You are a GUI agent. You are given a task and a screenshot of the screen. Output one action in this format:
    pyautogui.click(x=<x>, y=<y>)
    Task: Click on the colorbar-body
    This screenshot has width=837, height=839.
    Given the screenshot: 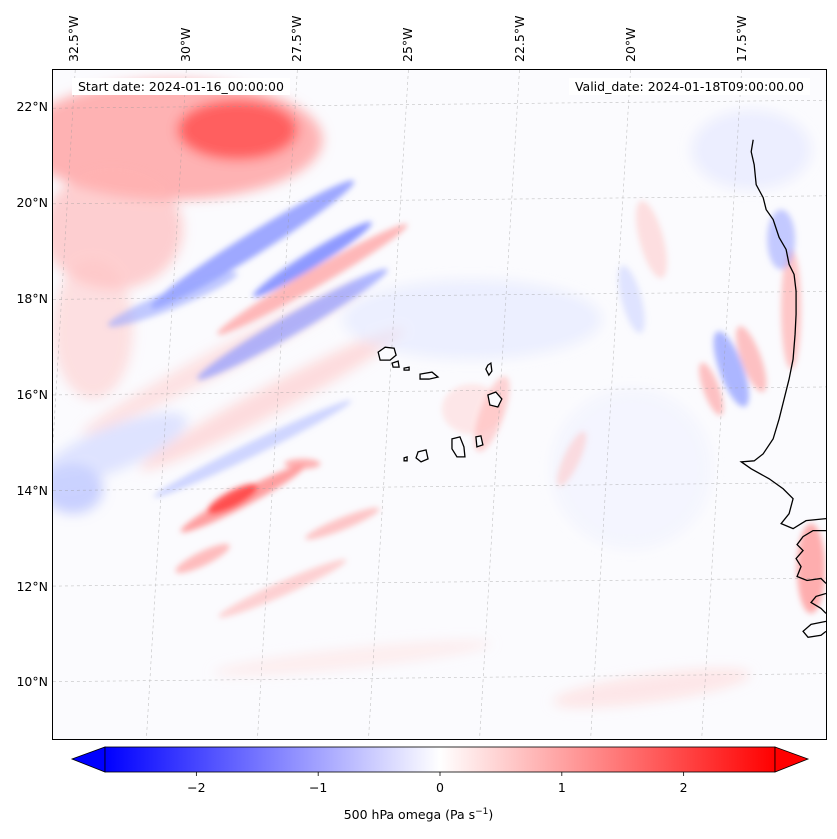 What is the action you would take?
    pyautogui.click(x=440, y=759)
    